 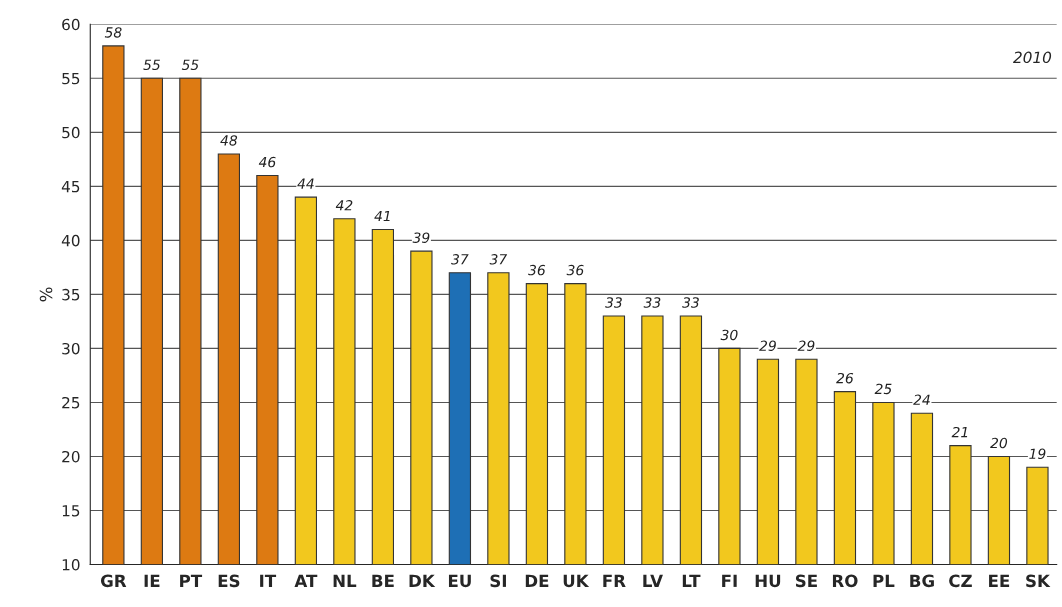 What do you see at coordinates (614, 580) in the screenshot?
I see `x-tick-label: FR` at bounding box center [614, 580].